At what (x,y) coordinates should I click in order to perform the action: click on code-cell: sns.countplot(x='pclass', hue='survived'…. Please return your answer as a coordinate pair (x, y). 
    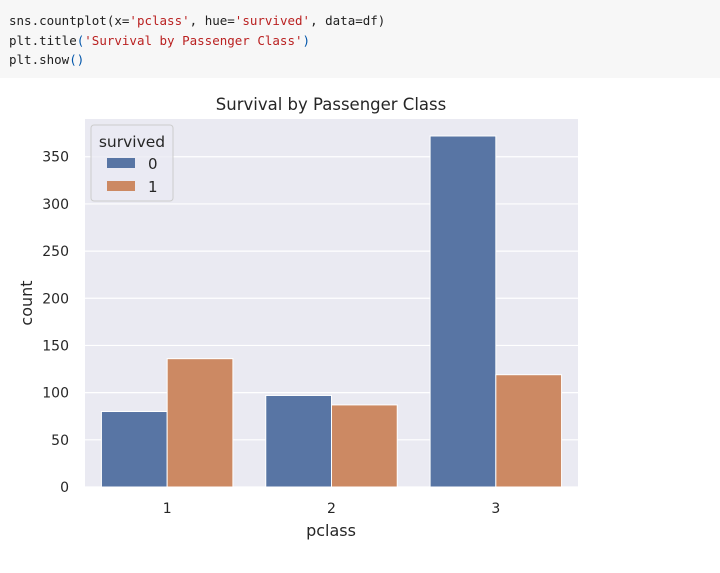
    Looking at the image, I should click on (360, 39).